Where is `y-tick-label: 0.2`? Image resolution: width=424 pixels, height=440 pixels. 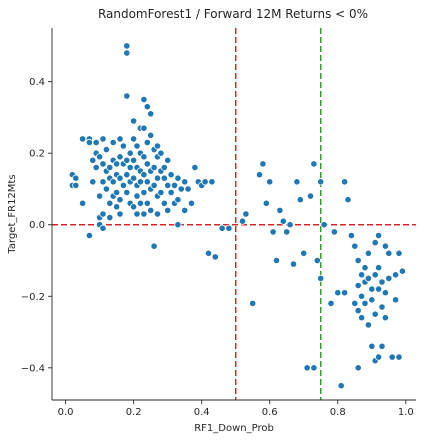
y-tick-label: 0.2 is located at coordinates (37, 154).